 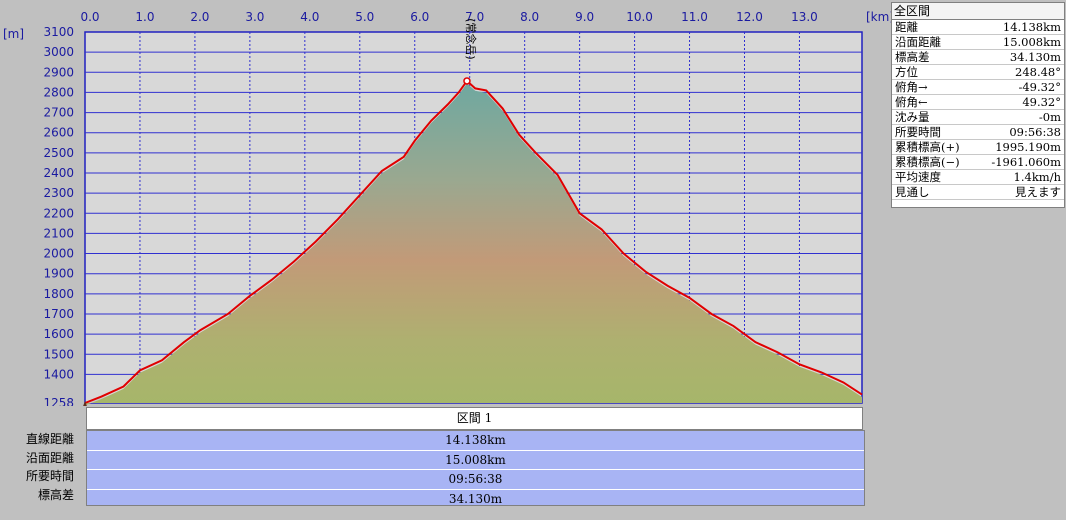 I want to click on stats-value: 14.138km, so click(x=1019, y=27).